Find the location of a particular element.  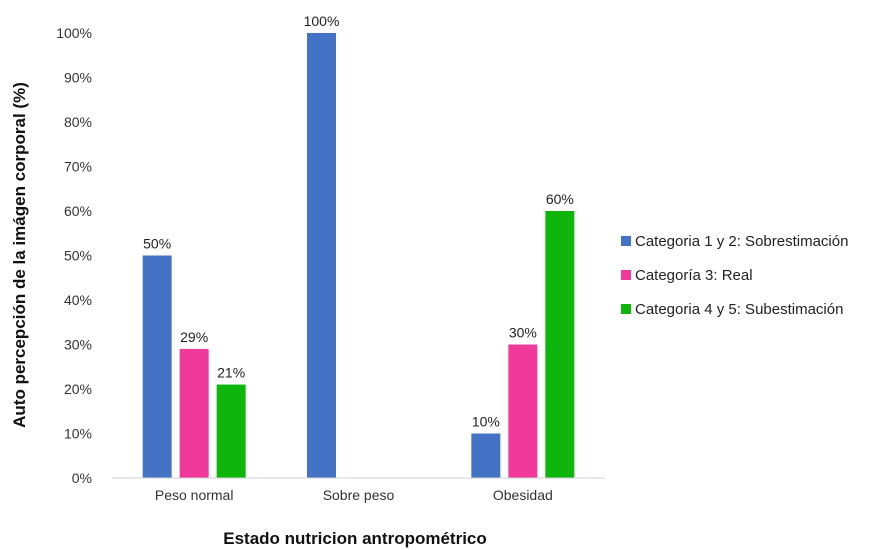

legend-label-3: Categoria 4 y 5: Subestimación is located at coordinates (739, 309).